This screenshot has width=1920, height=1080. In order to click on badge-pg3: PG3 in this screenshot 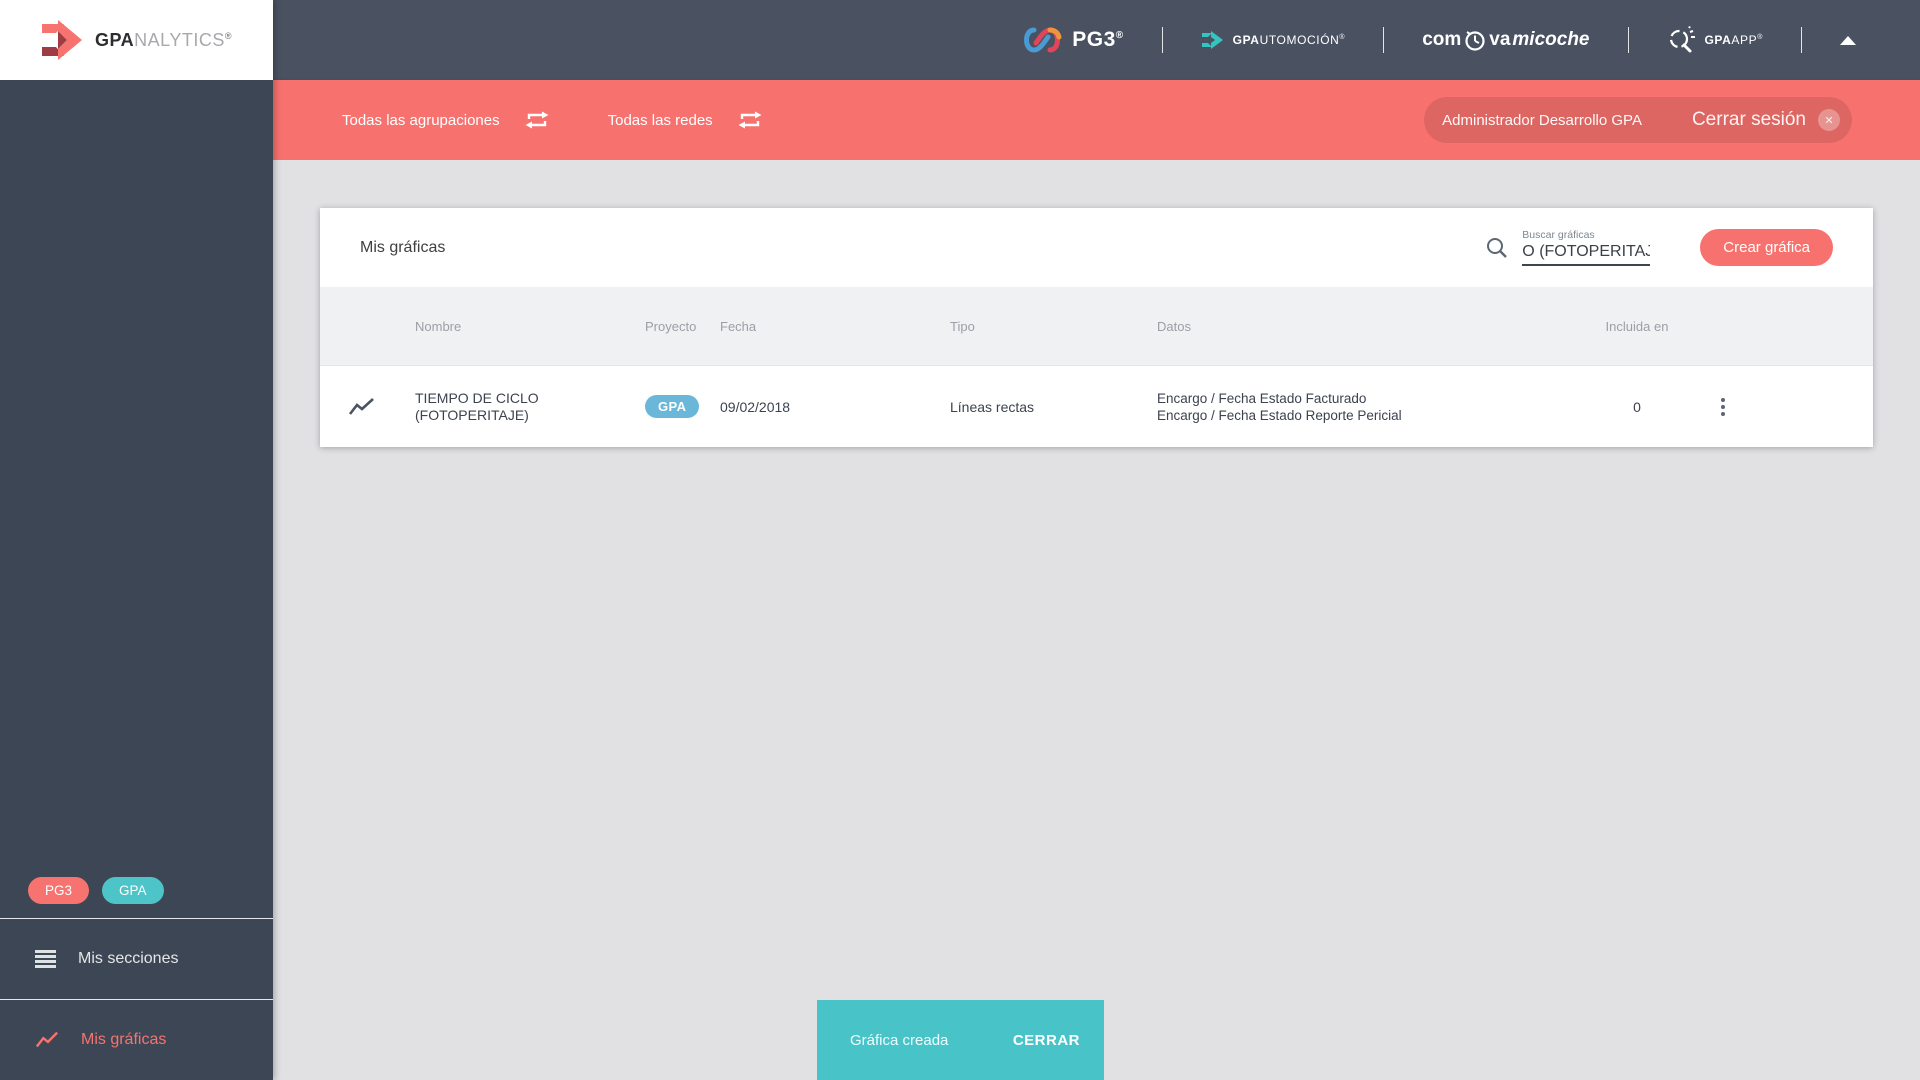, I will do `click(59, 890)`.